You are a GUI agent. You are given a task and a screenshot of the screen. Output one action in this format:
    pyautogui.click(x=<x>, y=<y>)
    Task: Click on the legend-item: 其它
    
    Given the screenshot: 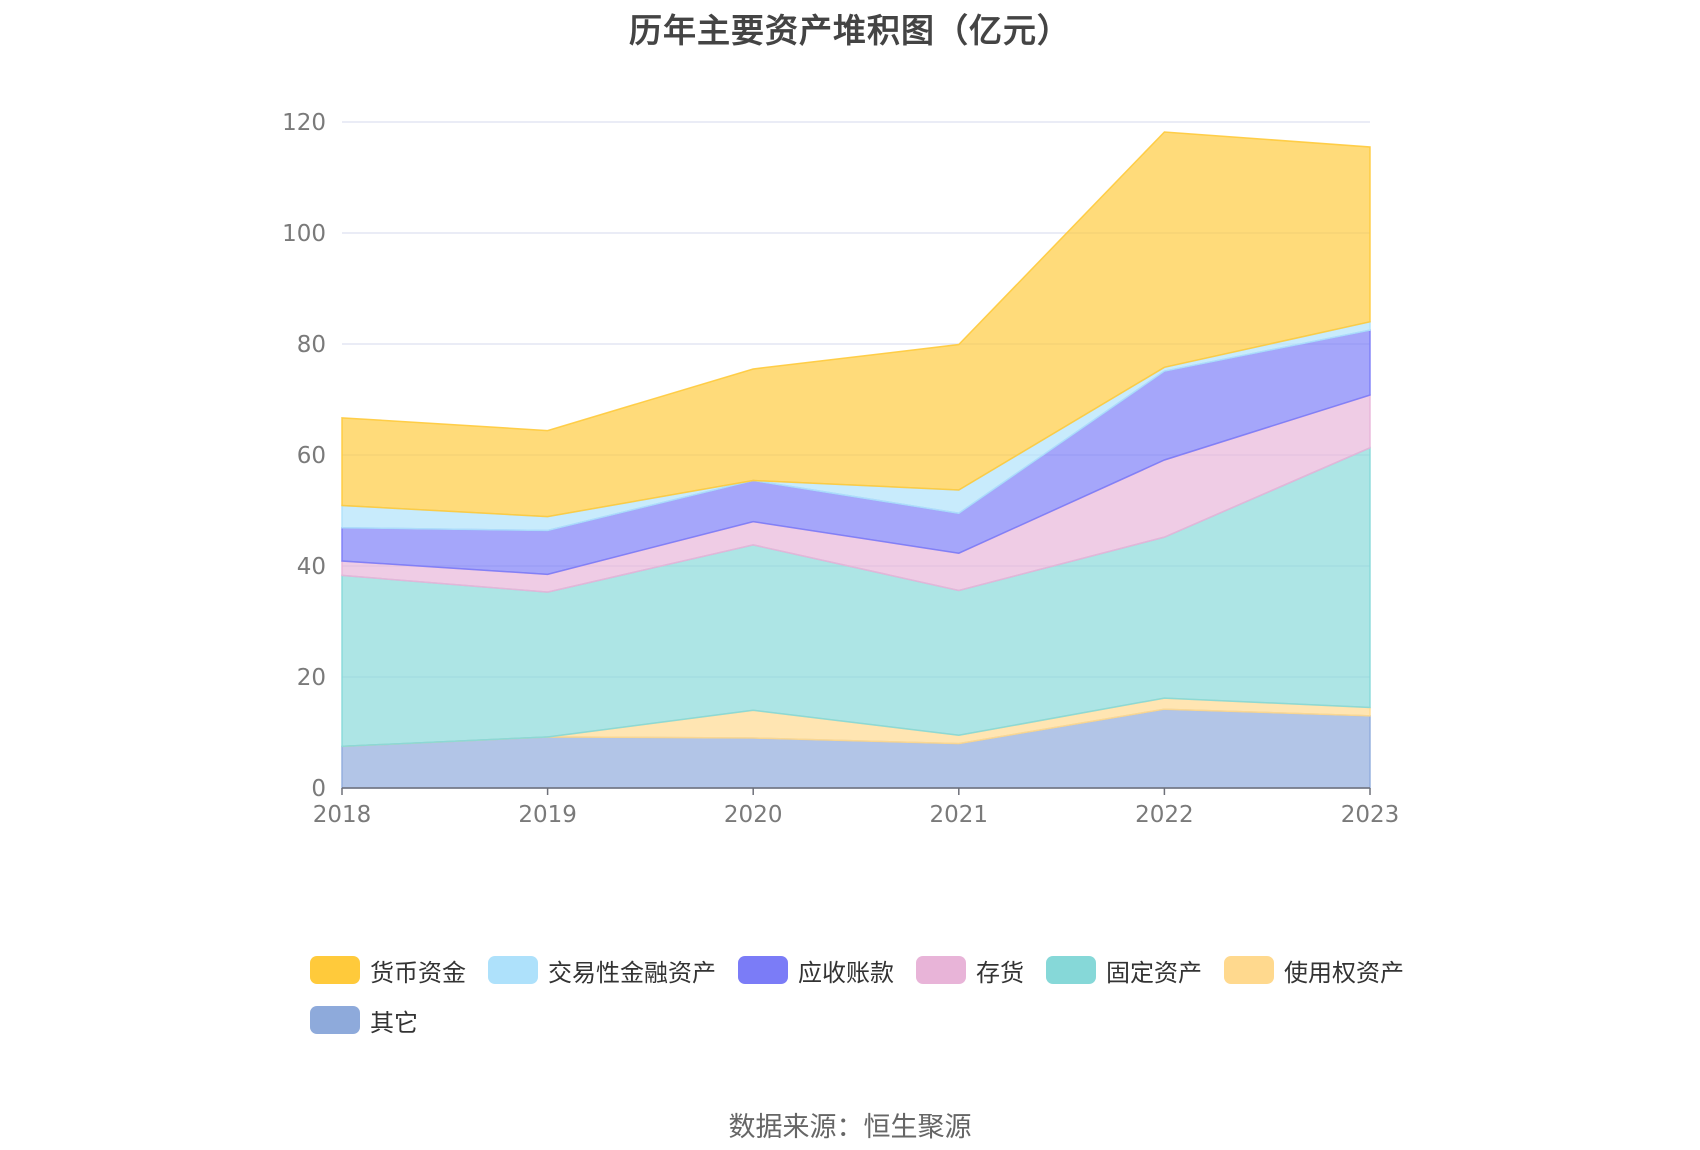 What is the action you would take?
    pyautogui.click(x=364, y=1021)
    